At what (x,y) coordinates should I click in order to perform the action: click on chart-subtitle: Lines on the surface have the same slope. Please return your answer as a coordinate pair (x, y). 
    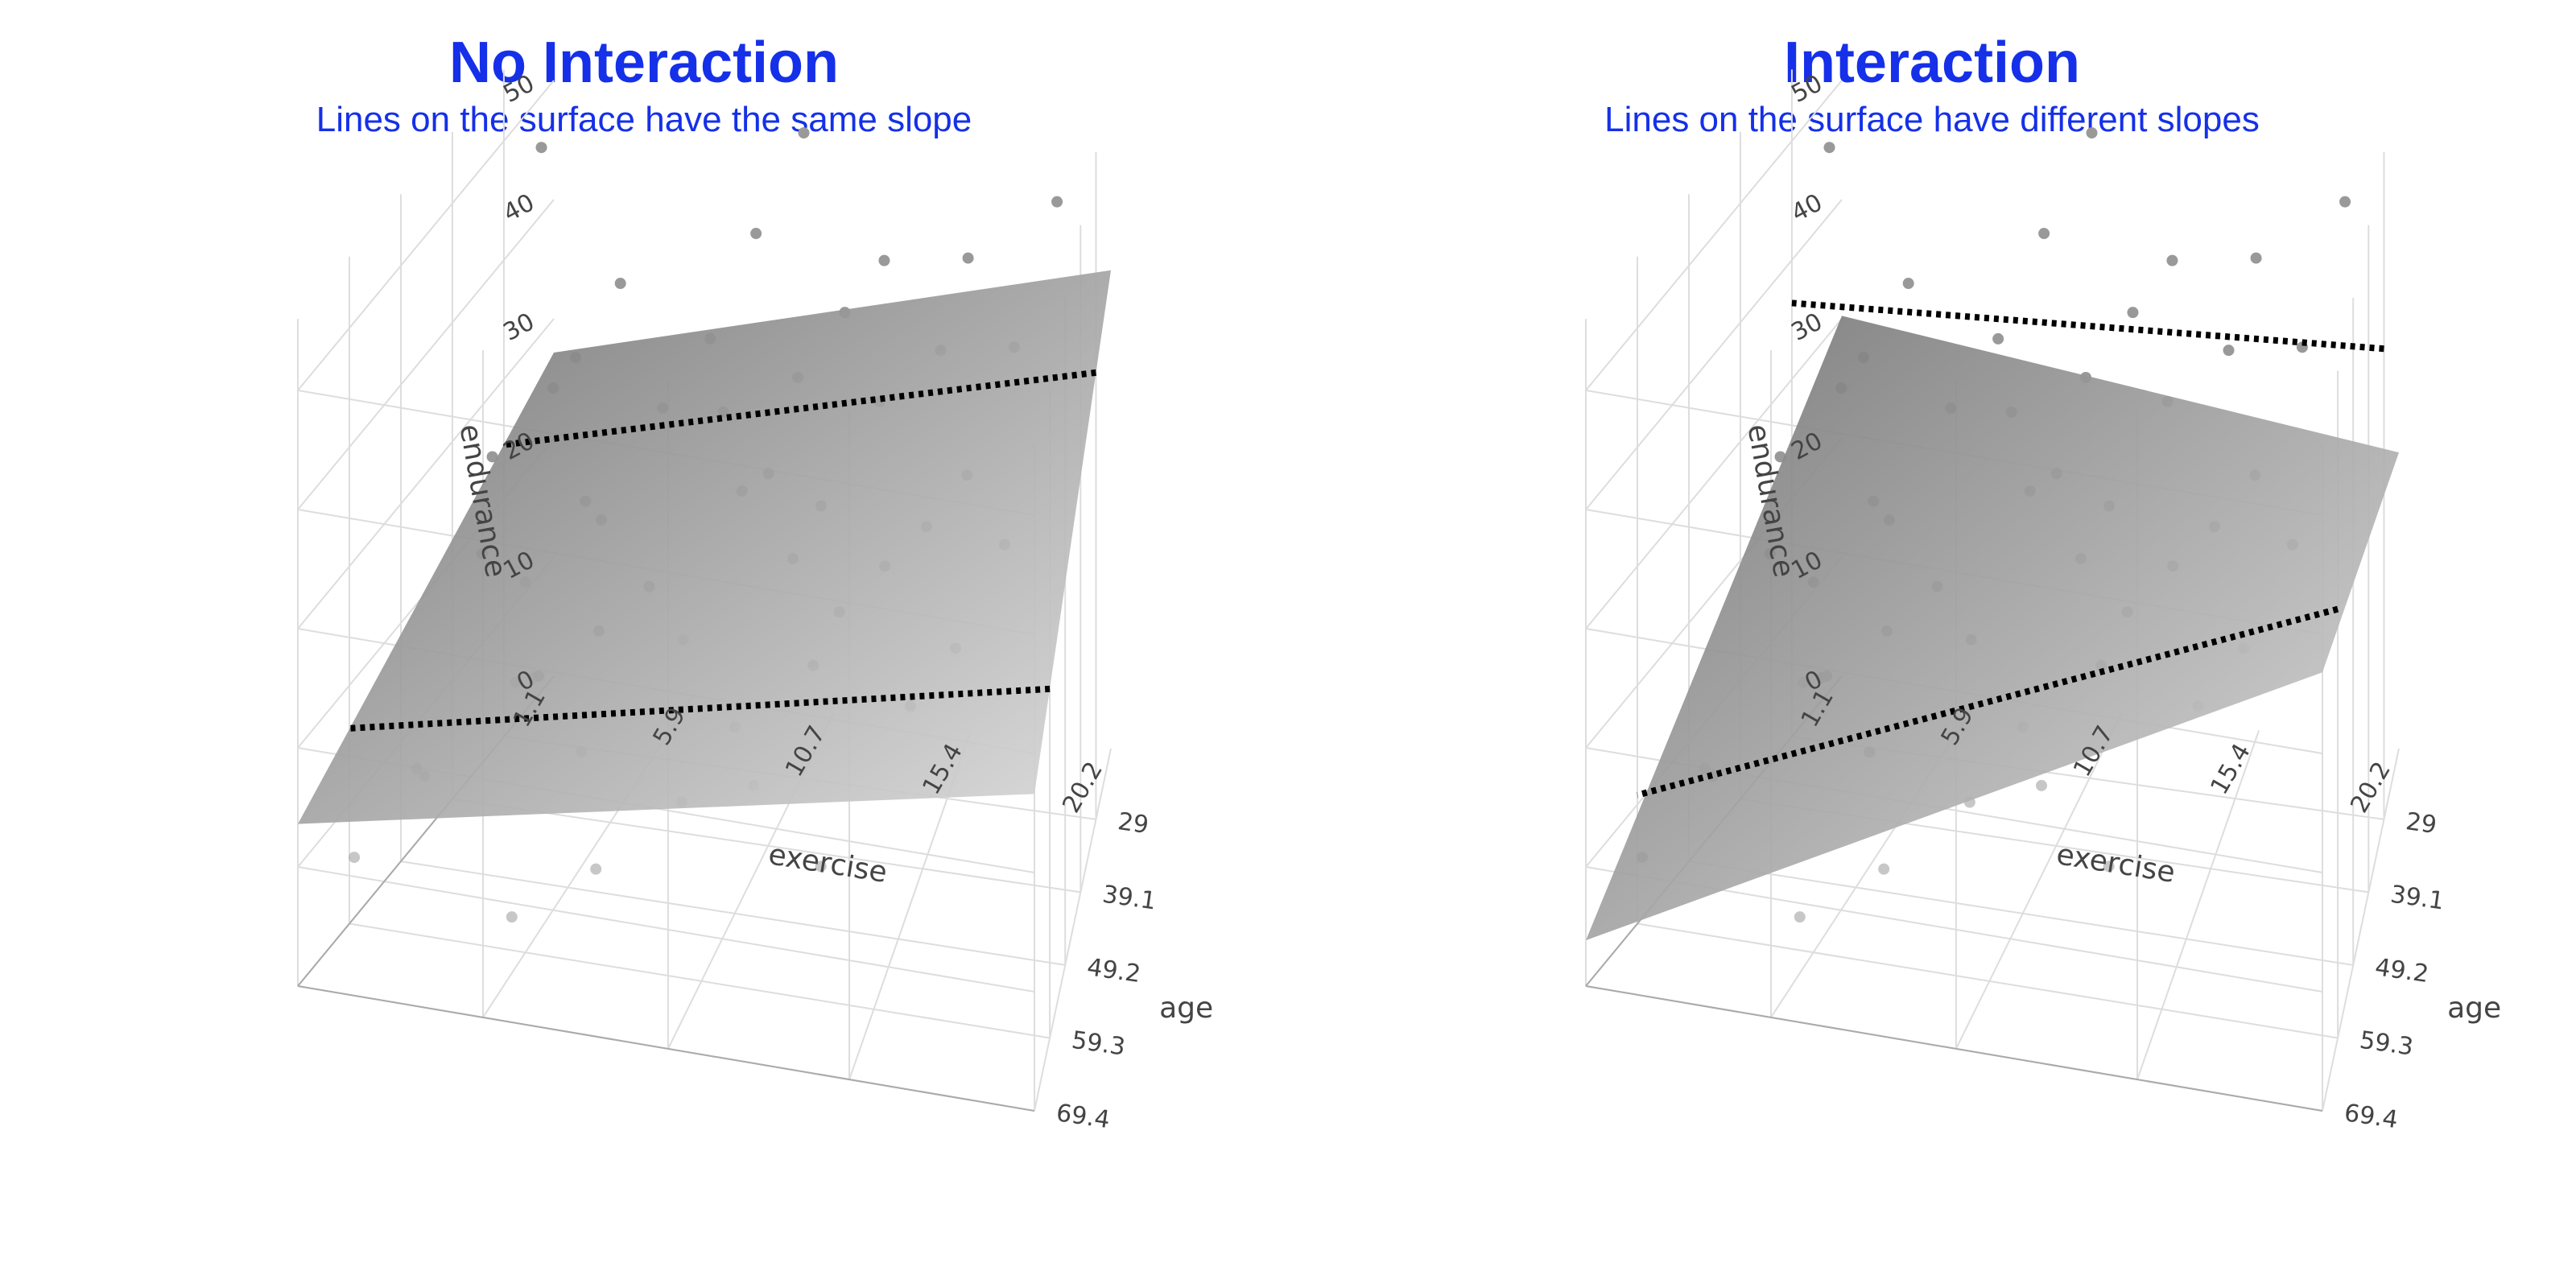
    Looking at the image, I should click on (644, 119).